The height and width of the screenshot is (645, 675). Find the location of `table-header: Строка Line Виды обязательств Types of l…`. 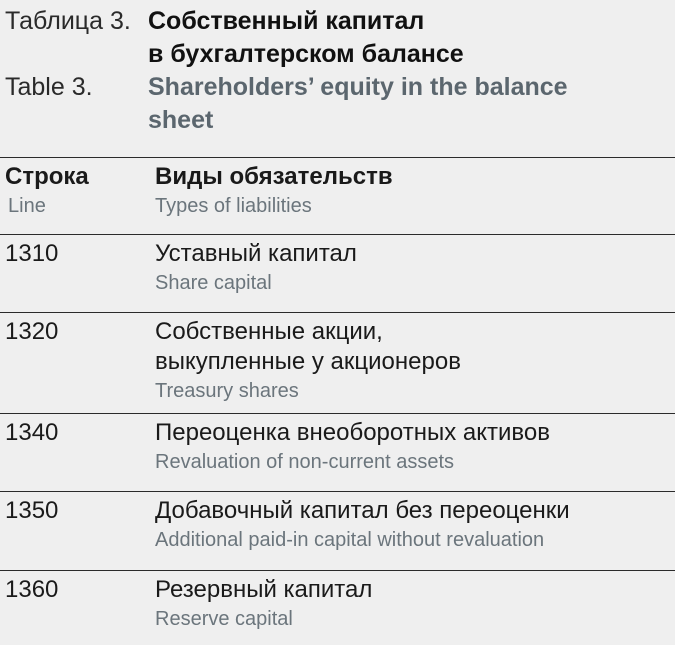

table-header: Строка Line Виды обязательств Types of l… is located at coordinates (337, 196).